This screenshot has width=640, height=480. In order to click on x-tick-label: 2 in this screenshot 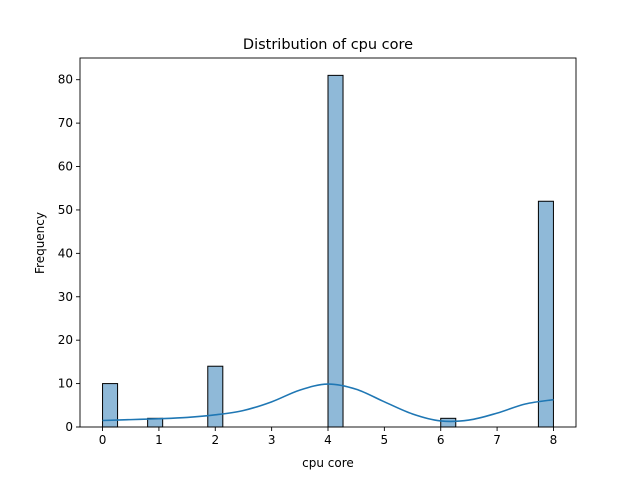, I will do `click(215, 440)`.